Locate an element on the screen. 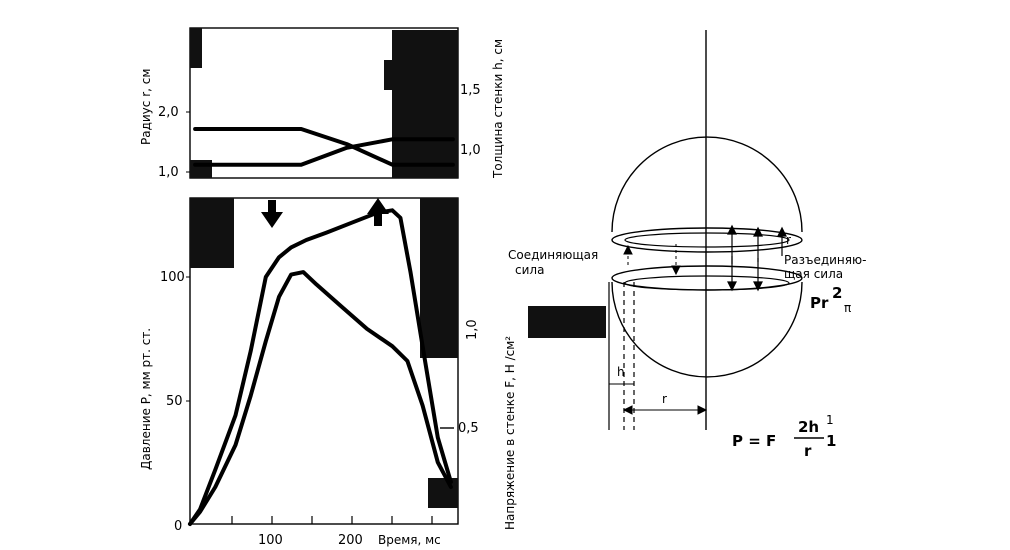  pr2-subscript: π is located at coordinates (847, 308).